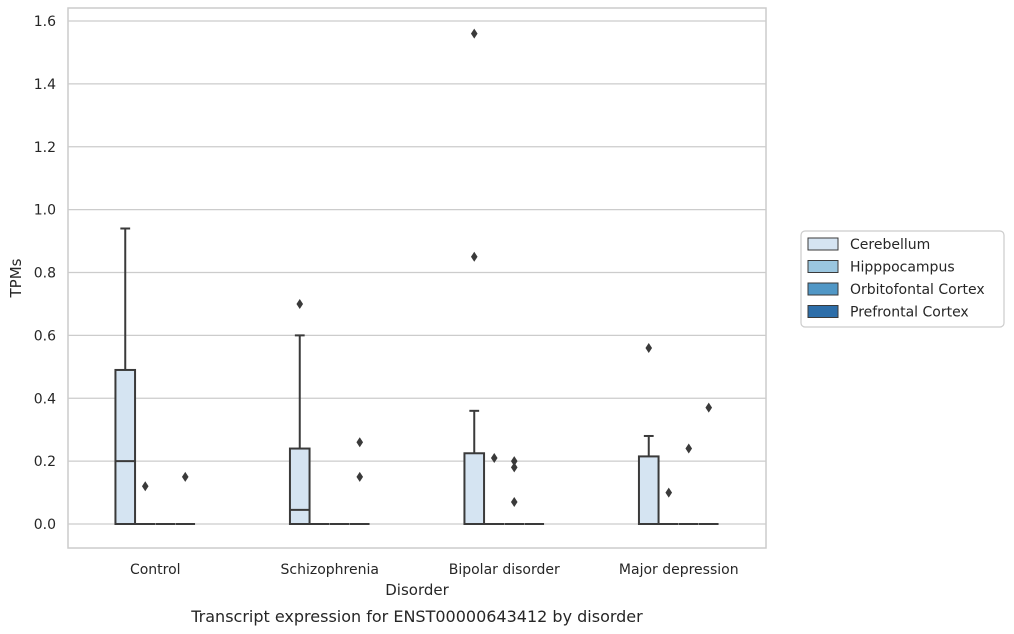 The height and width of the screenshot is (634, 1014). Describe the element at coordinates (679, 570) in the screenshot. I see `x-tick-label: Major depression` at that location.